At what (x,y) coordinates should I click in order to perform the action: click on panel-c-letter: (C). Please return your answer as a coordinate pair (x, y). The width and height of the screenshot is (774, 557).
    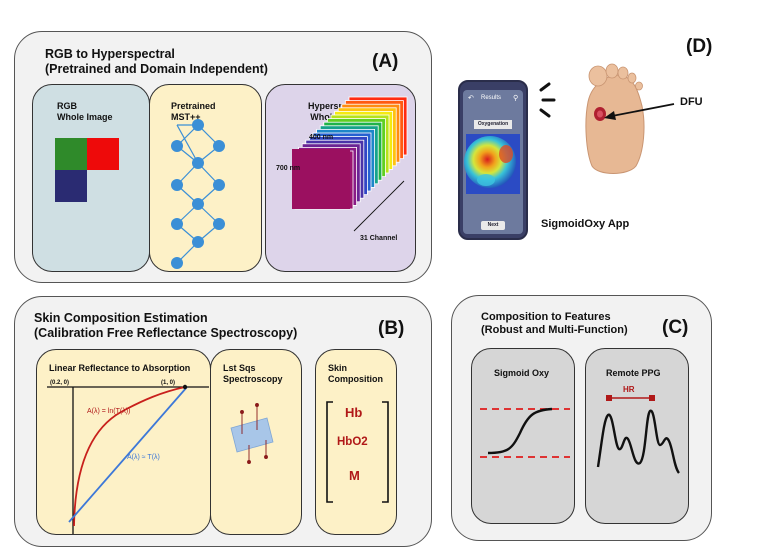
    Looking at the image, I should click on (675, 327).